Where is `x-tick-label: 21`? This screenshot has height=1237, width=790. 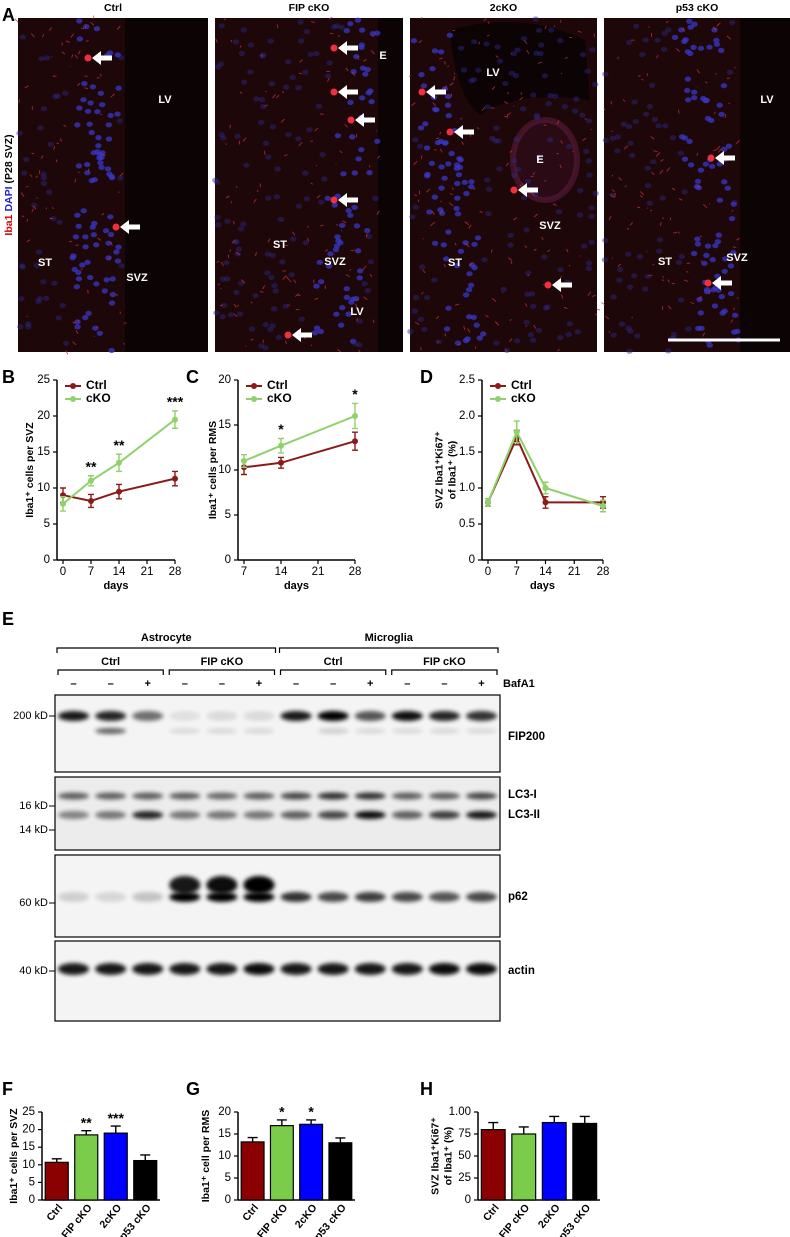 x-tick-label: 21 is located at coordinates (574, 572).